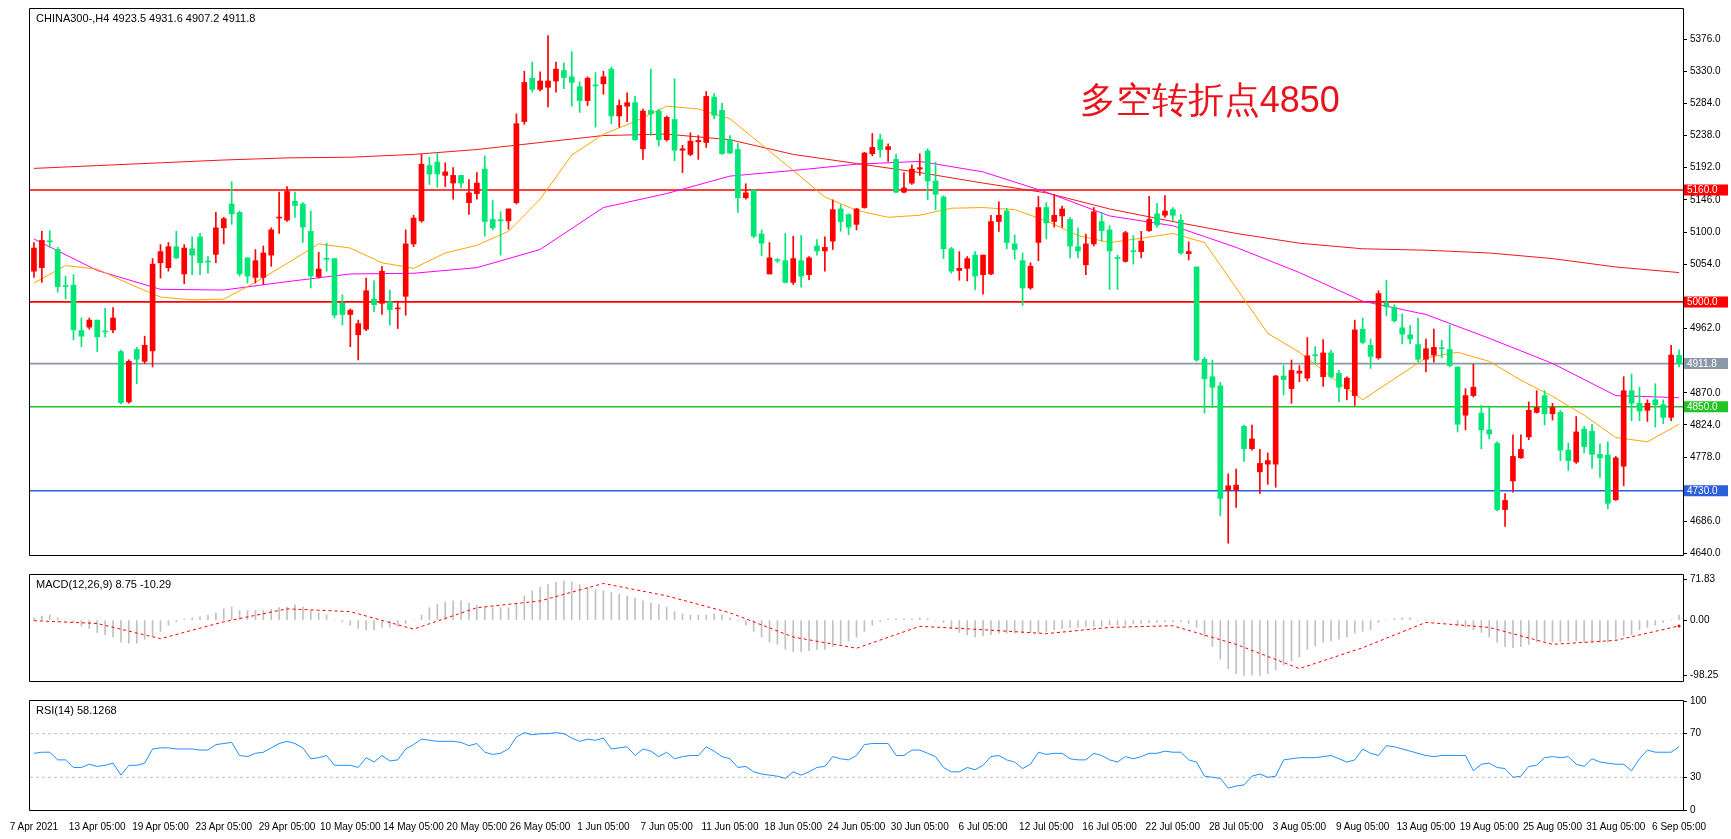 Image resolution: width=1731 pixels, height=839 pixels. What do you see at coordinates (1703, 579) in the screenshot?
I see `y-tick-label: 71.83` at bounding box center [1703, 579].